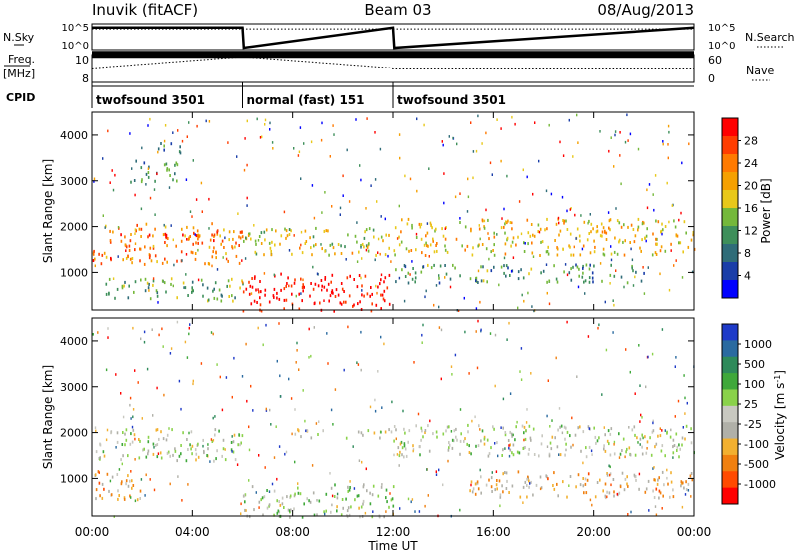  What do you see at coordinates (306, 100) in the screenshot?
I see `cpid-segment-label: normal (fast) 151` at bounding box center [306, 100].